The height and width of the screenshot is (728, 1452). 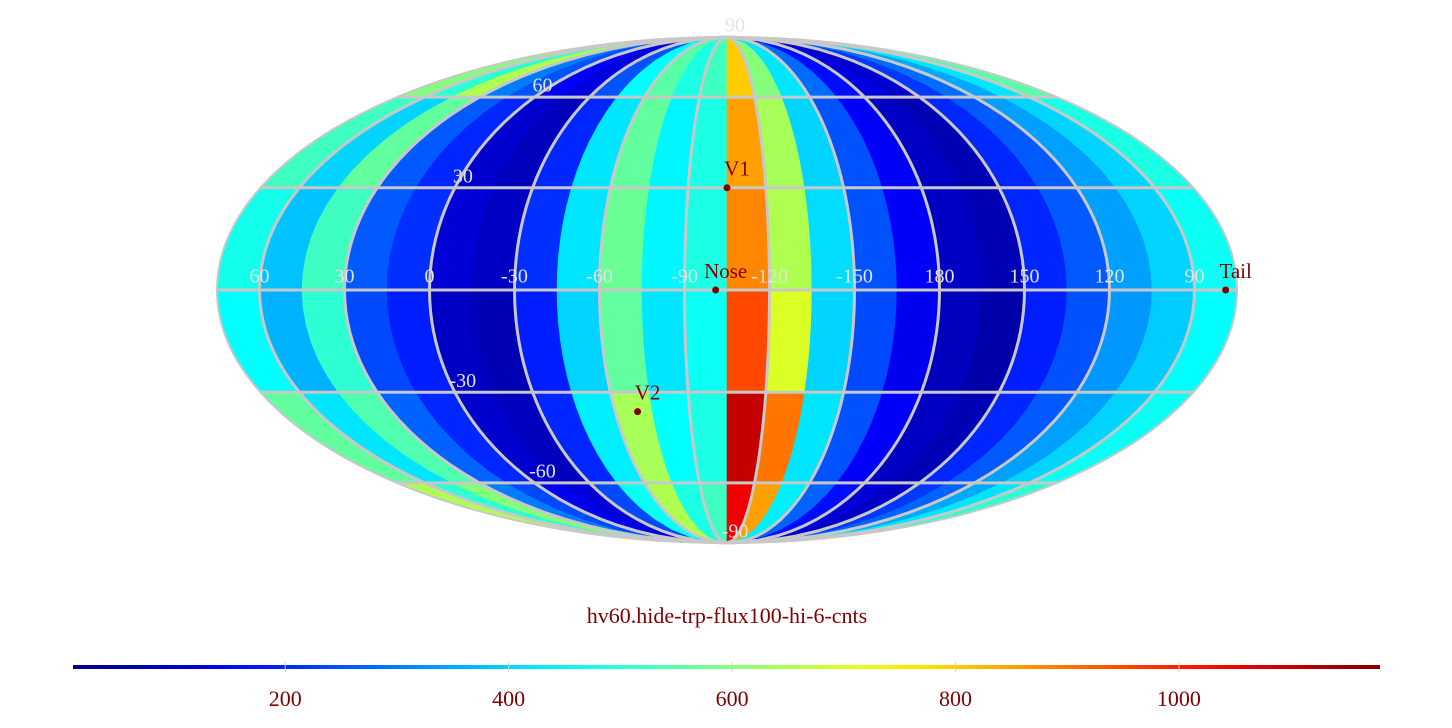 What do you see at coordinates (735, 532) in the screenshot?
I see `lat-tick-label: -90` at bounding box center [735, 532].